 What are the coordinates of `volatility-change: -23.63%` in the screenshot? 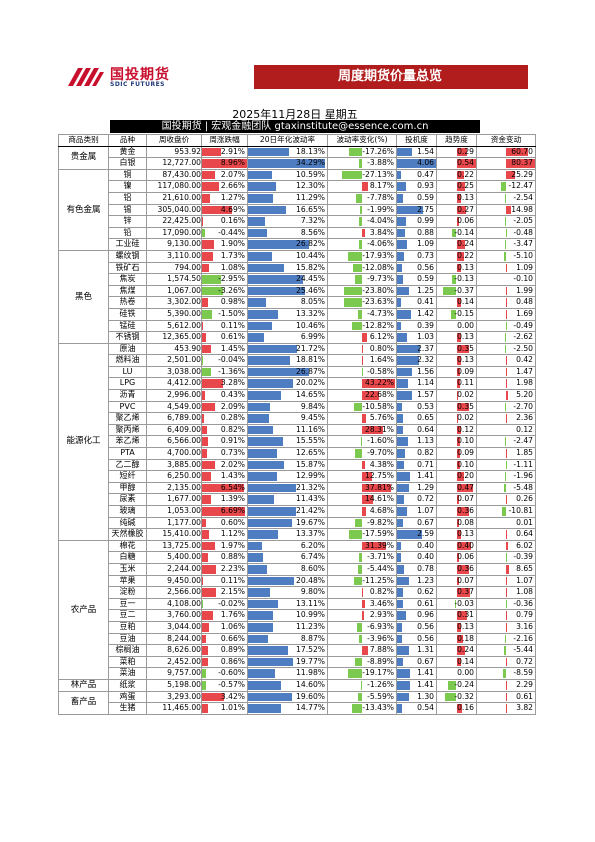 It's located at (362, 302).